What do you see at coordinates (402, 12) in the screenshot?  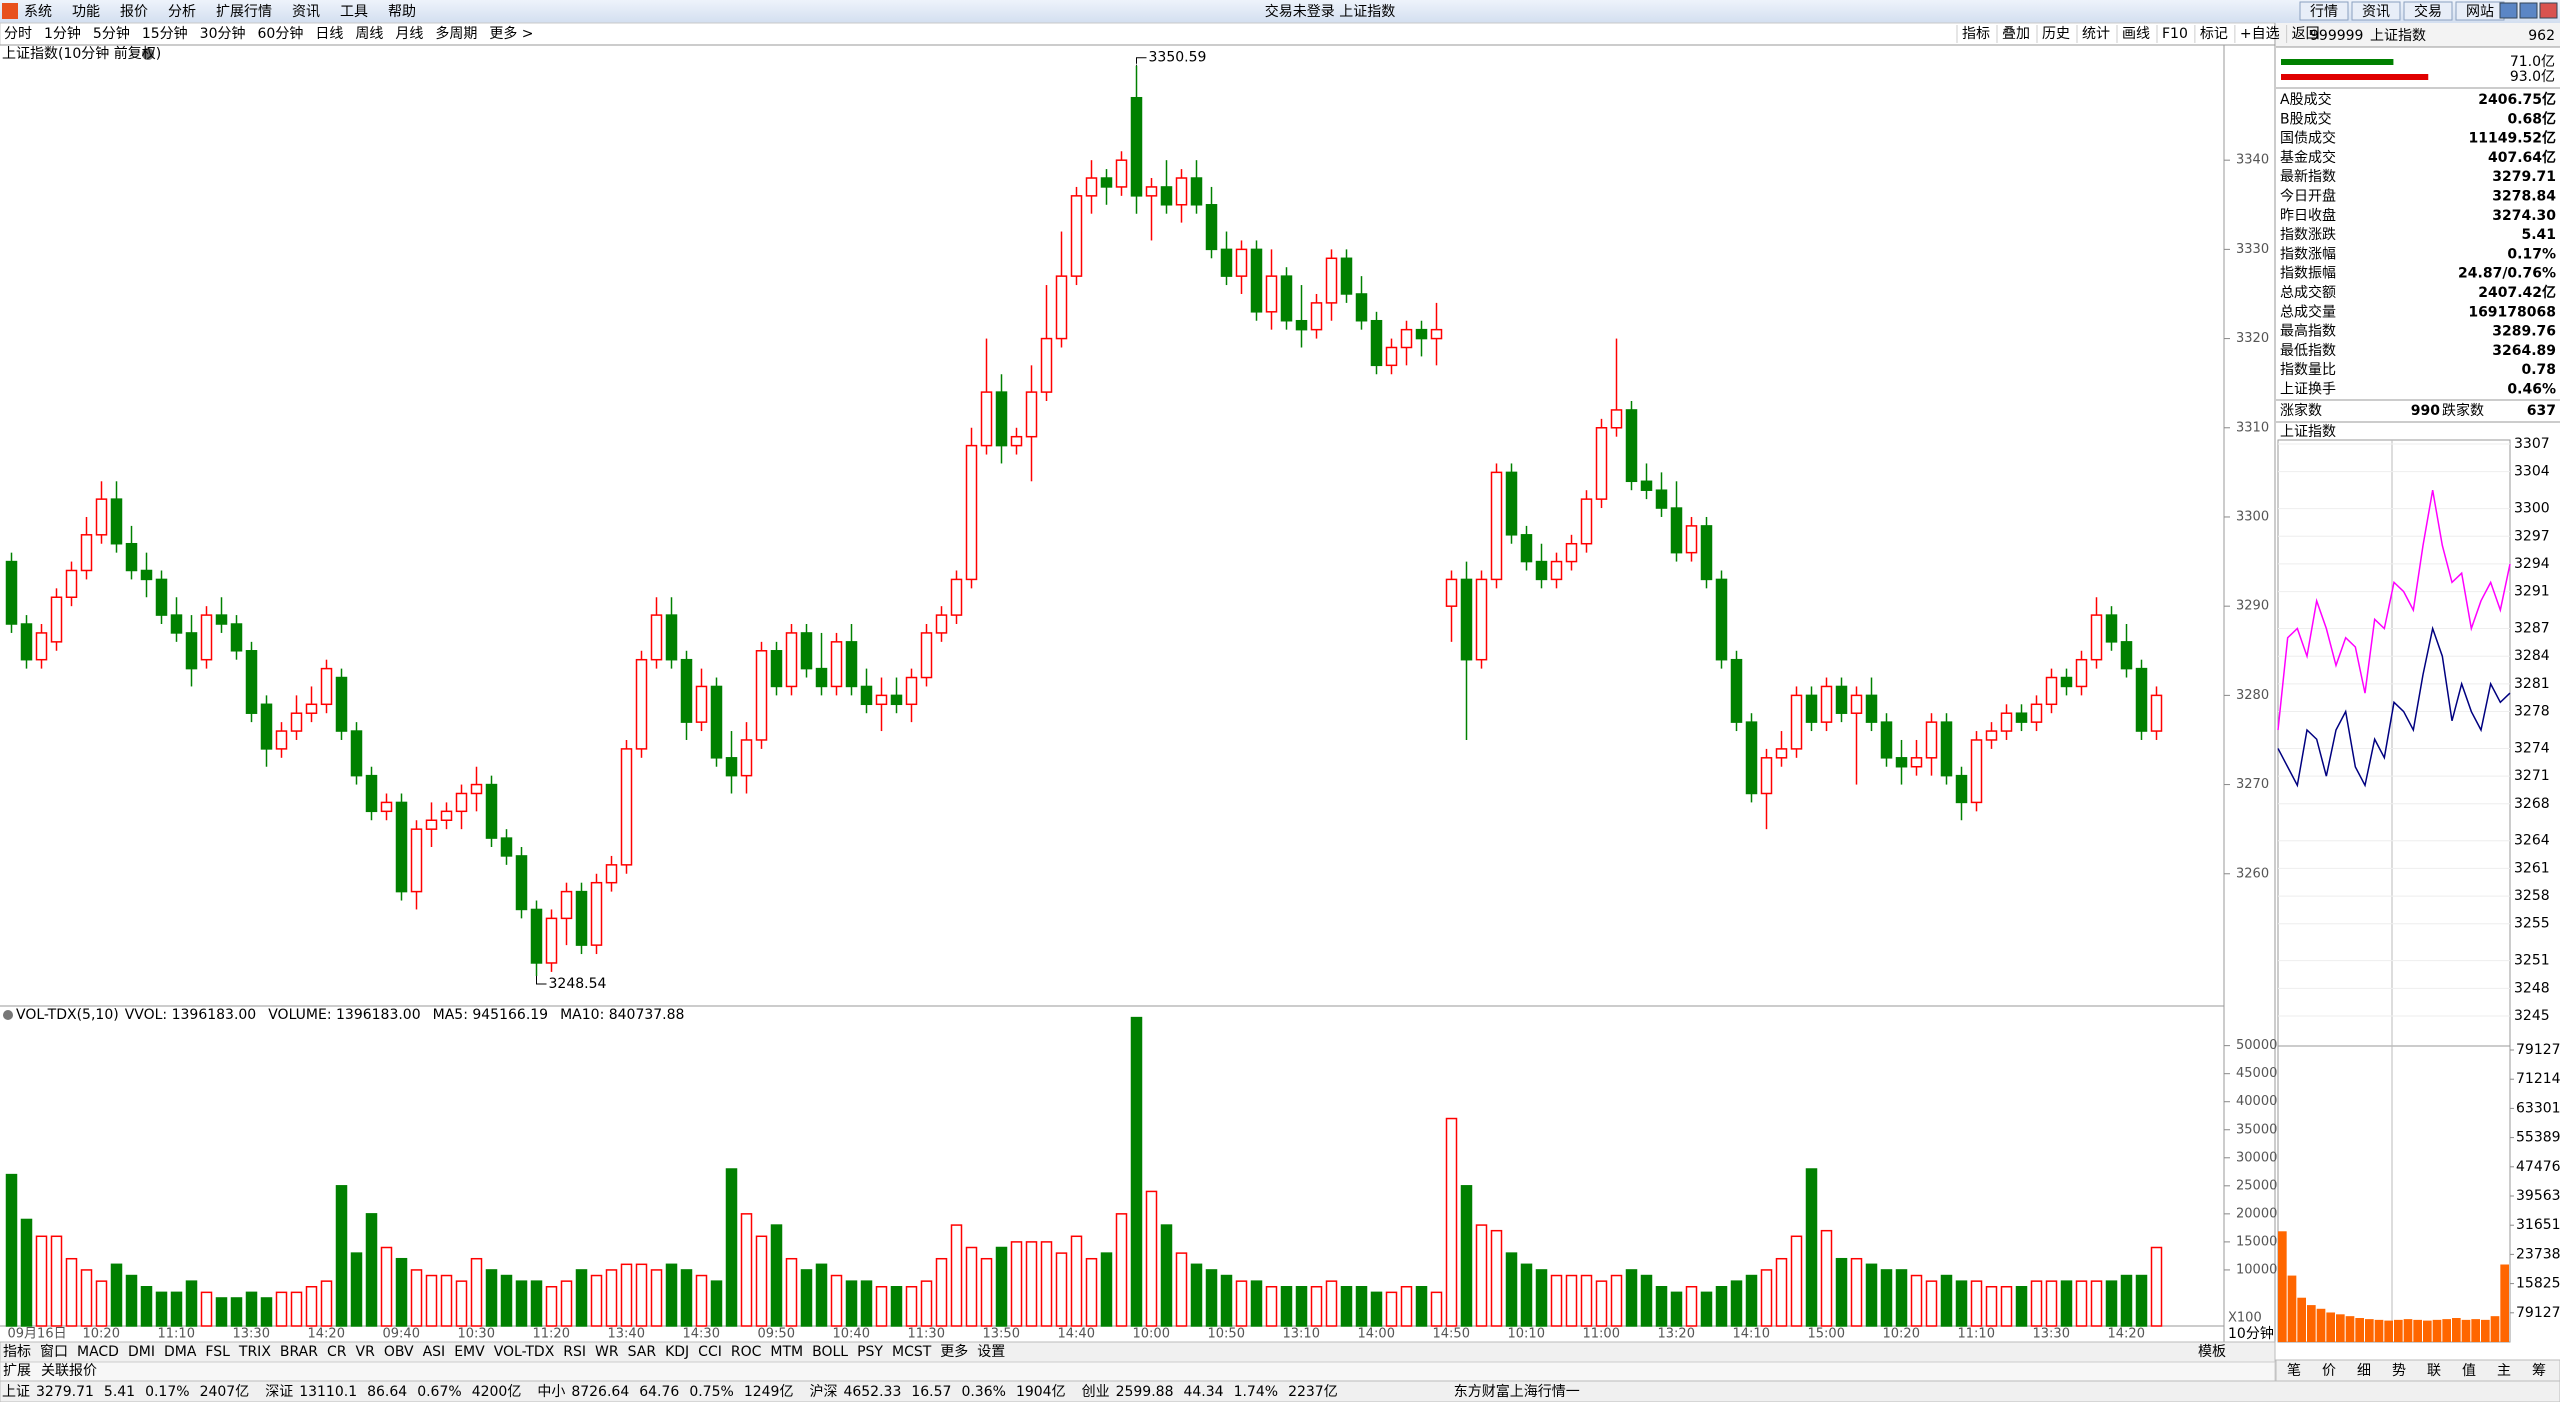 I see `menu-item: 帮助` at bounding box center [402, 12].